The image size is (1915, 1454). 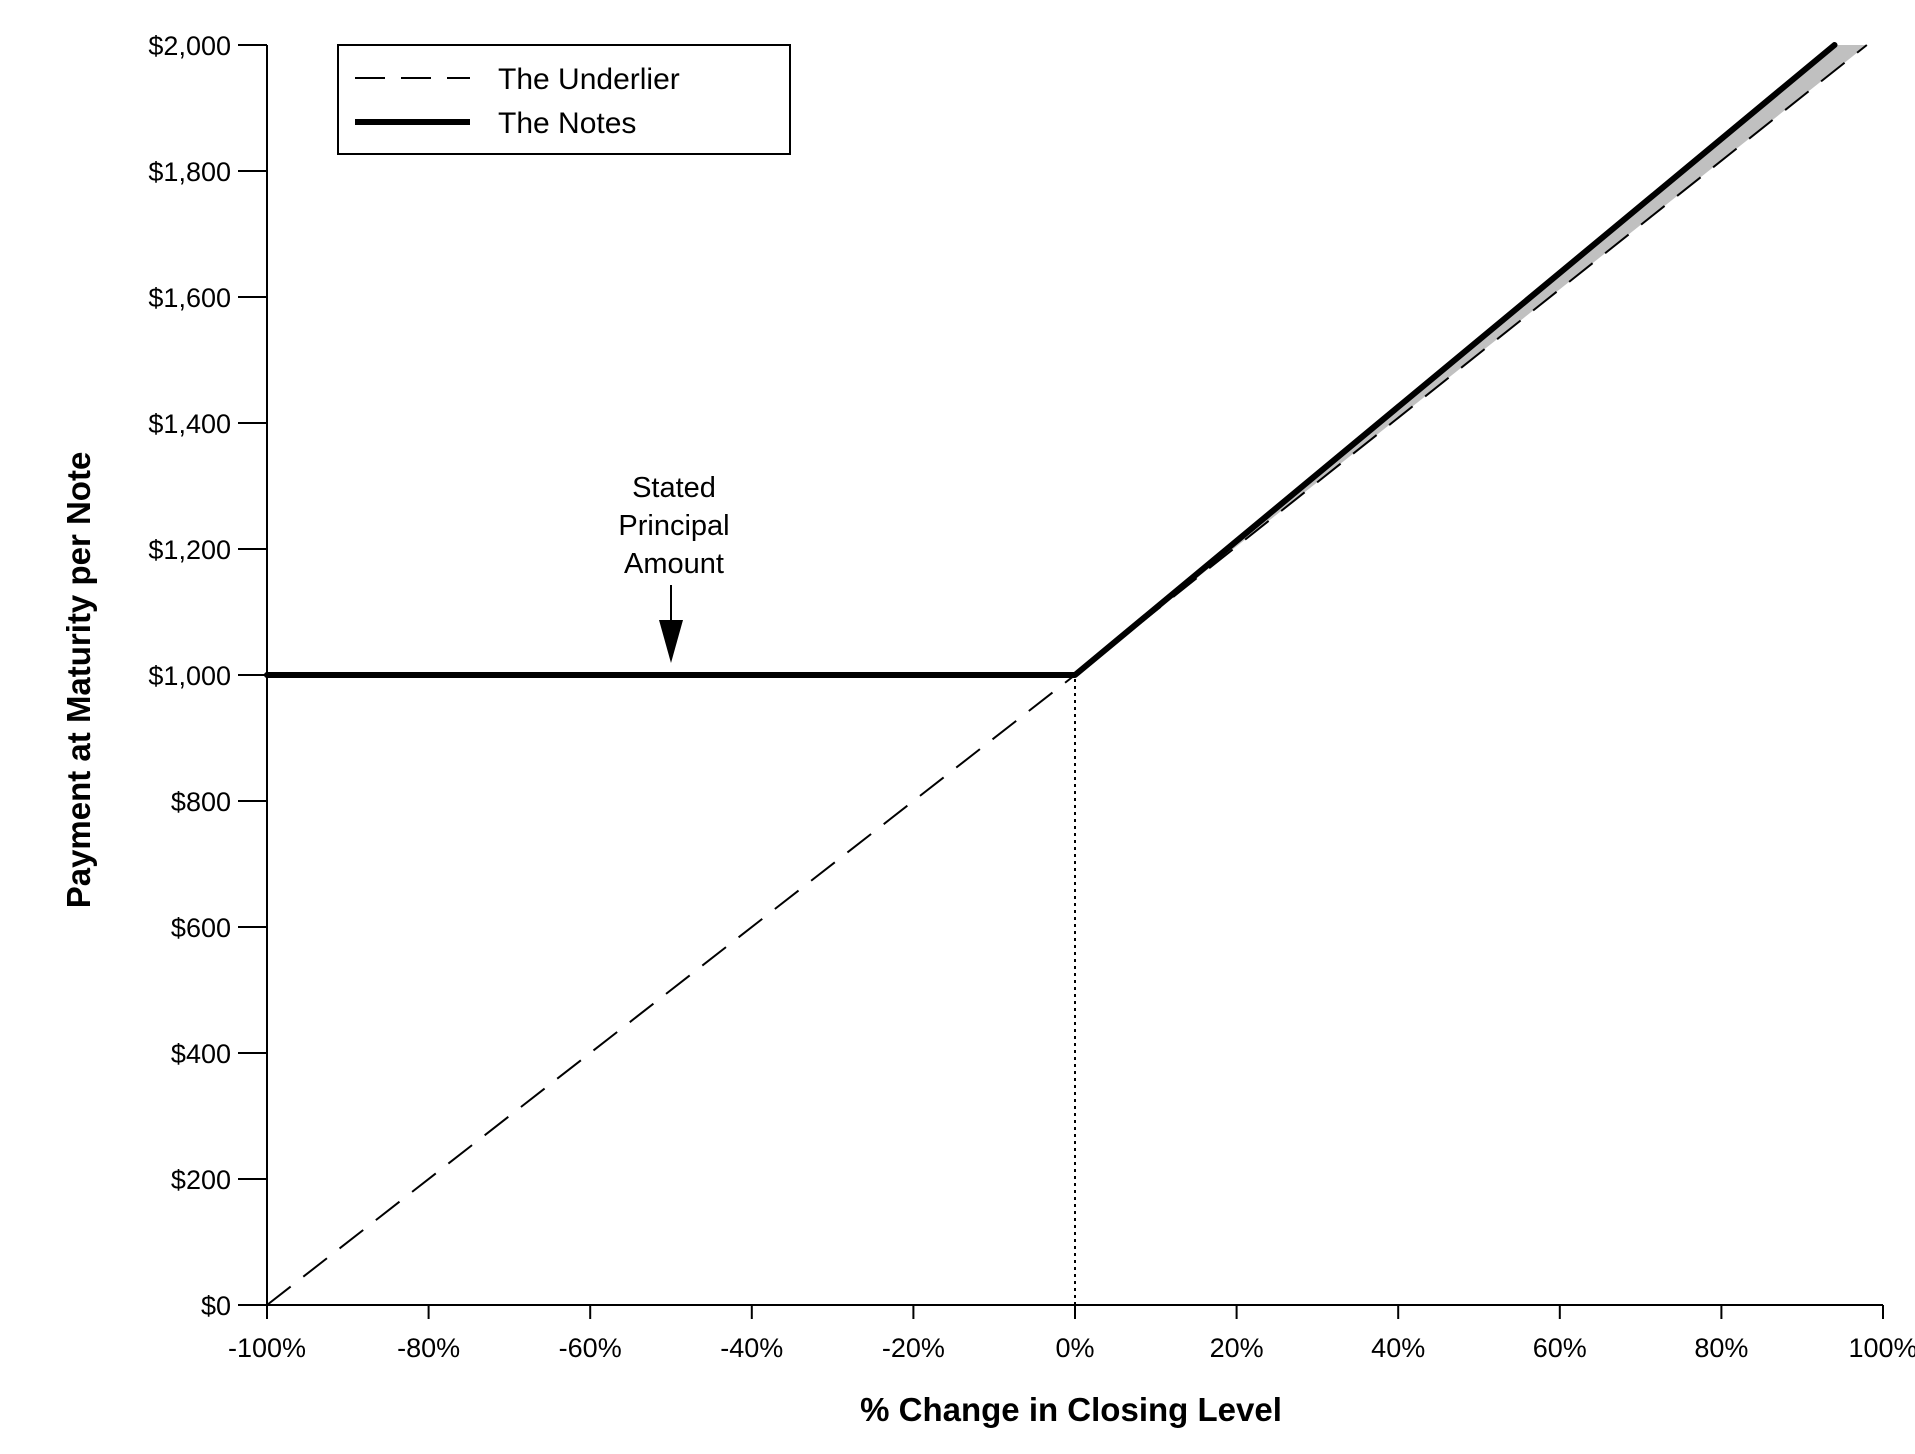 What do you see at coordinates (589, 79) in the screenshot?
I see `legend-label-underlier: The Underlier` at bounding box center [589, 79].